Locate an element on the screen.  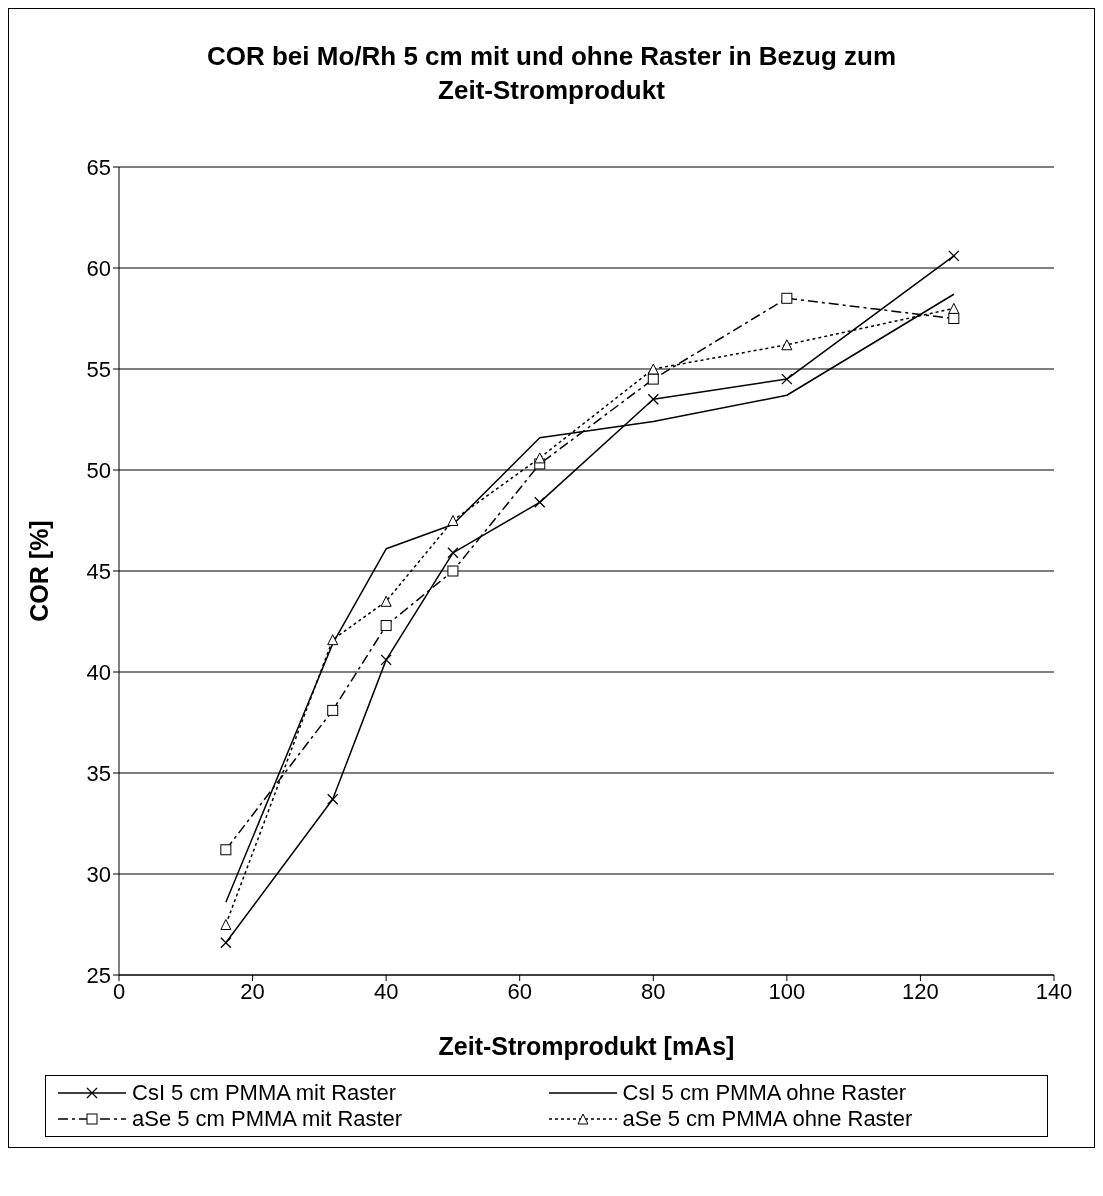
y-axis-title: COR [%] is located at coordinates (38, 571).